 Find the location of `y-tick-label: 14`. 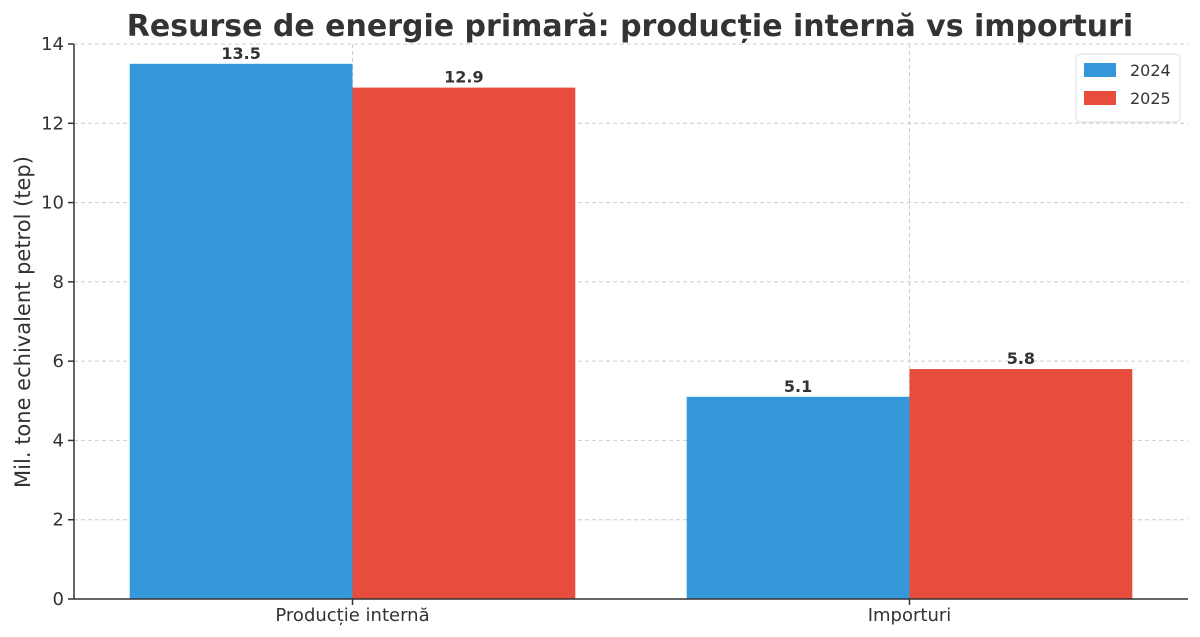

y-tick-label: 14 is located at coordinates (52, 44).